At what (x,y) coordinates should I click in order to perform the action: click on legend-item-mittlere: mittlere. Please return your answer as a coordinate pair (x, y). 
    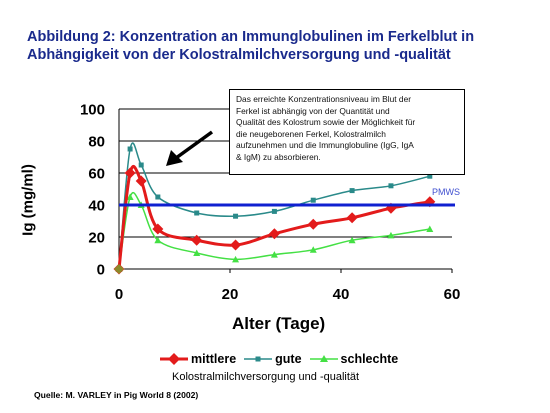
    Looking at the image, I should click on (198, 359).